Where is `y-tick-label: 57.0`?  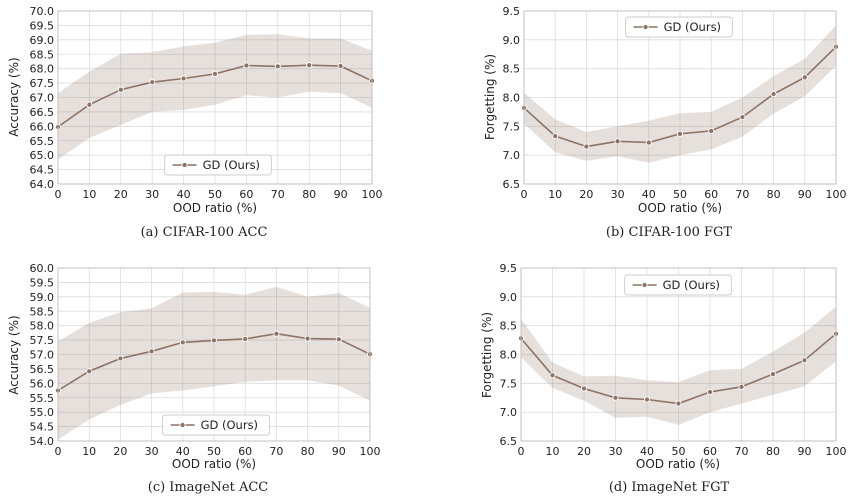
y-tick-label: 57.0 is located at coordinates (42, 355).